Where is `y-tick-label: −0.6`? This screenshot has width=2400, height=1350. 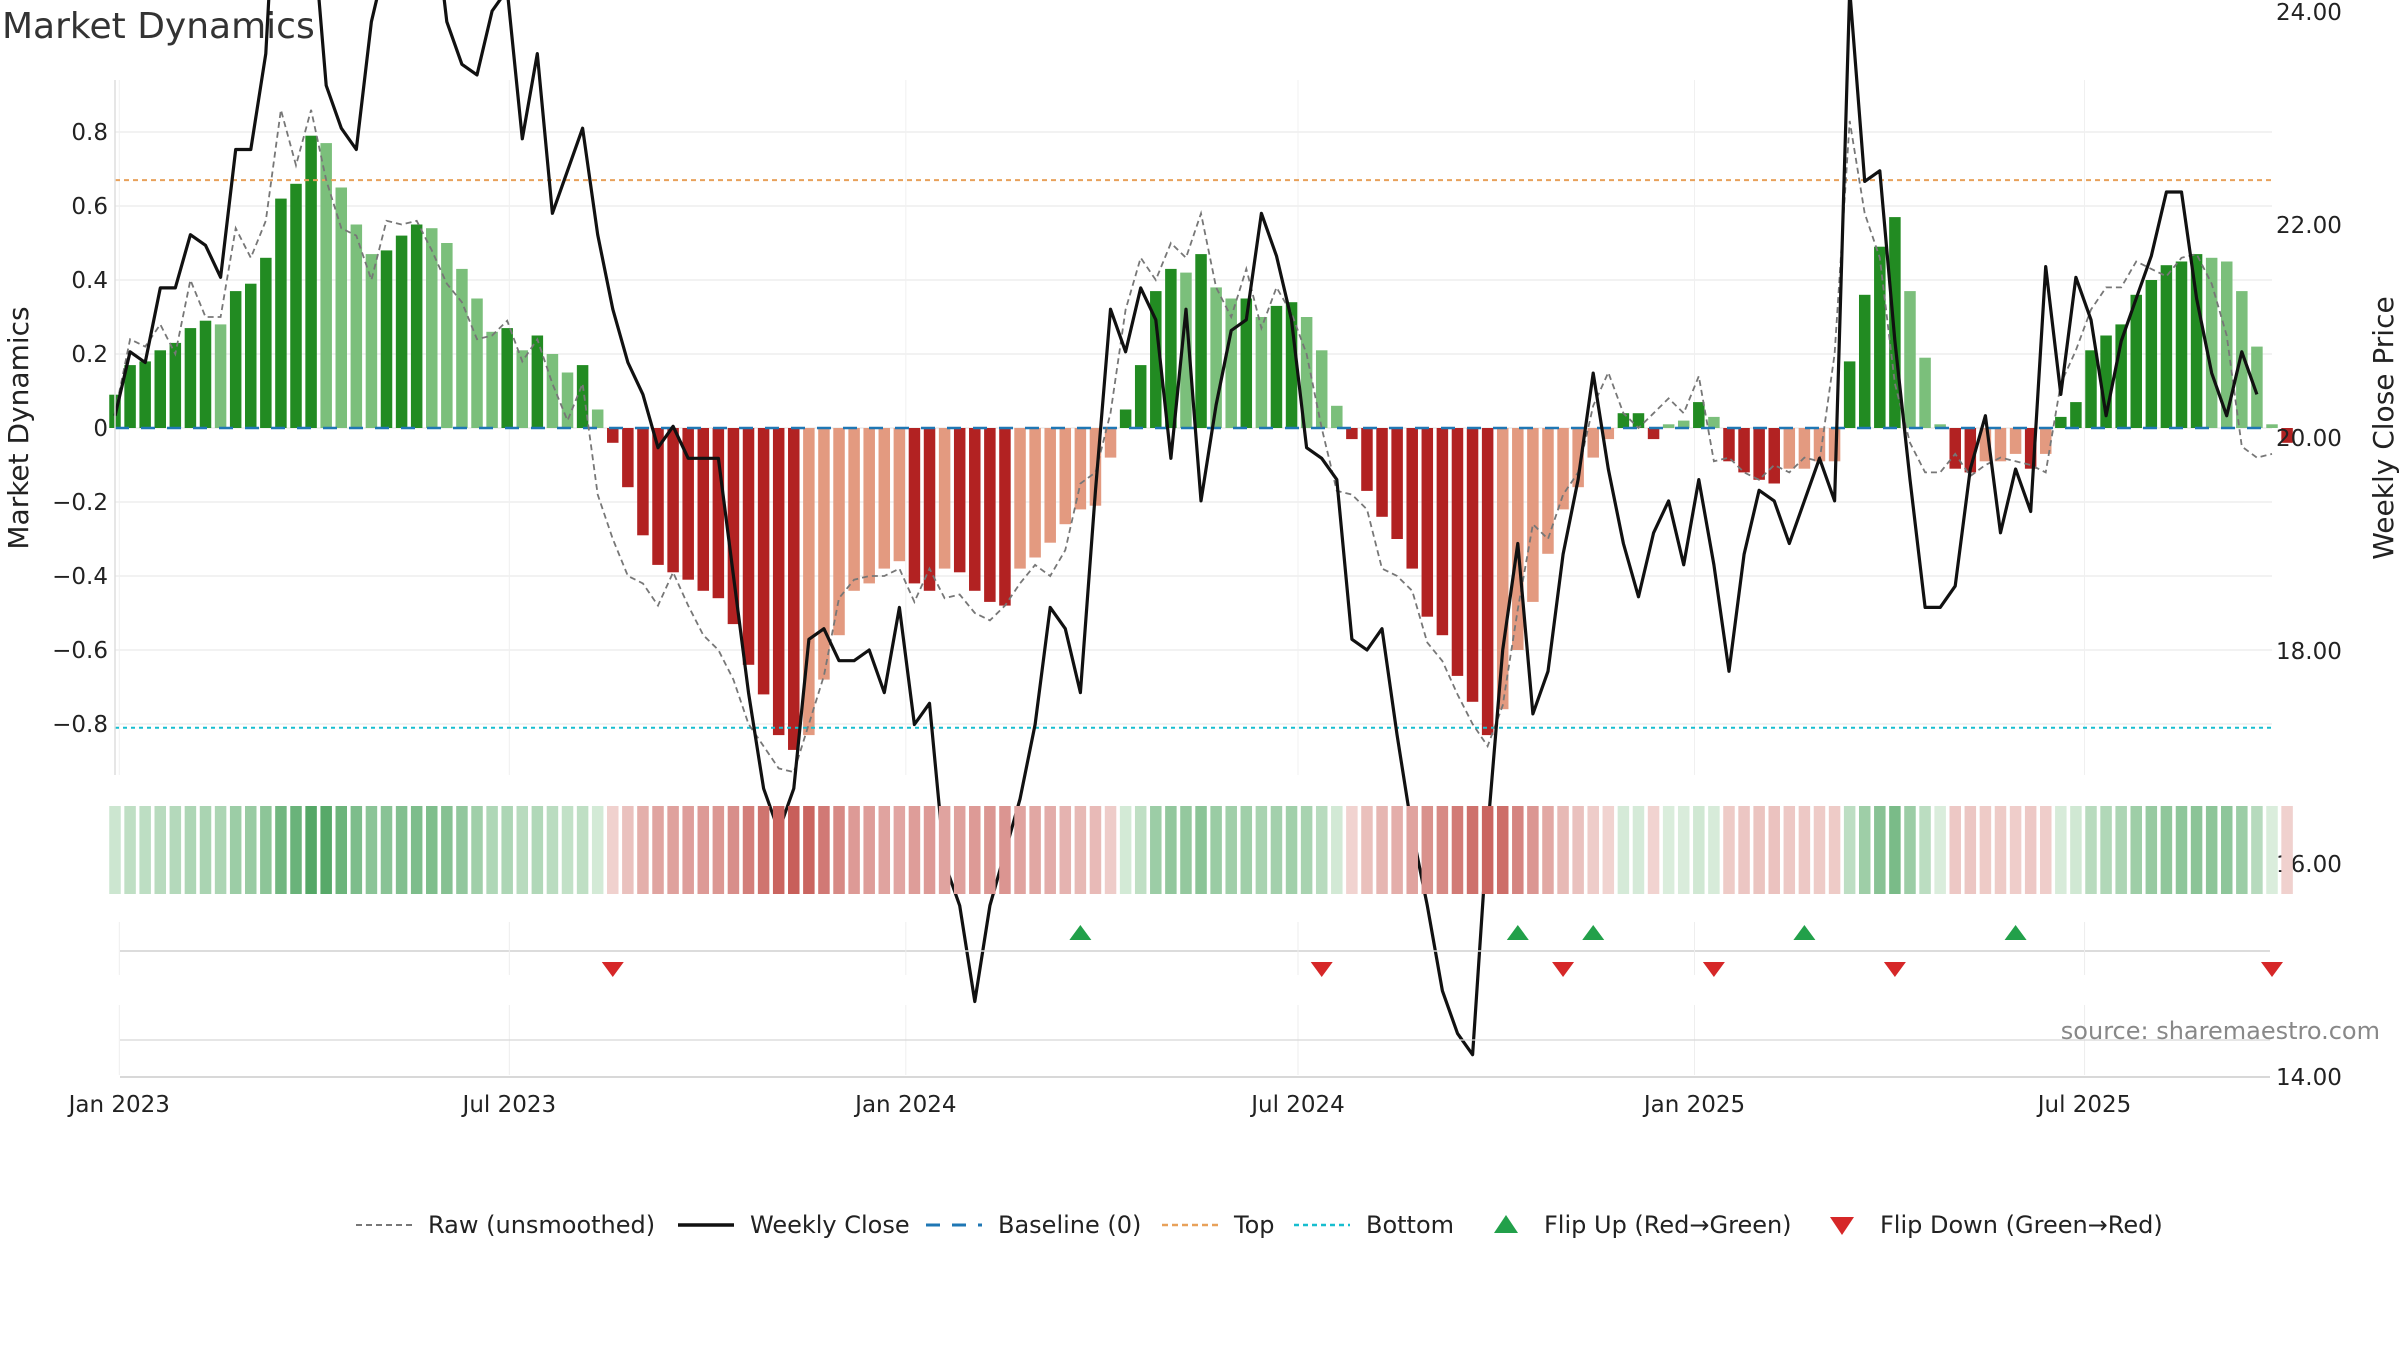 y-tick-label: −0.6 is located at coordinates (80, 651).